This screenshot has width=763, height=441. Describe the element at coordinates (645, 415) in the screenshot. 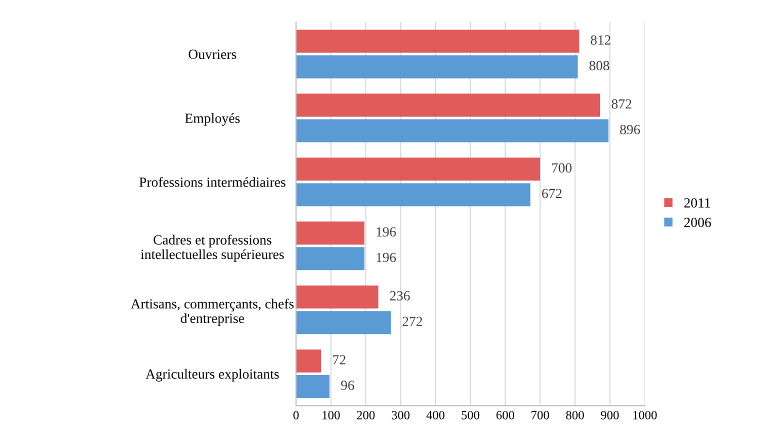

I see `x-tick-label: 1000` at that location.